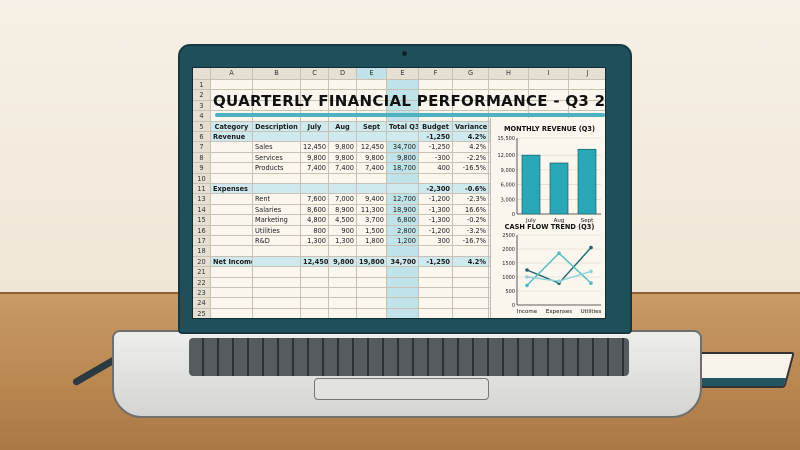 The height and width of the screenshot is (450, 800). I want to click on cell: Marketing, so click(277, 220).